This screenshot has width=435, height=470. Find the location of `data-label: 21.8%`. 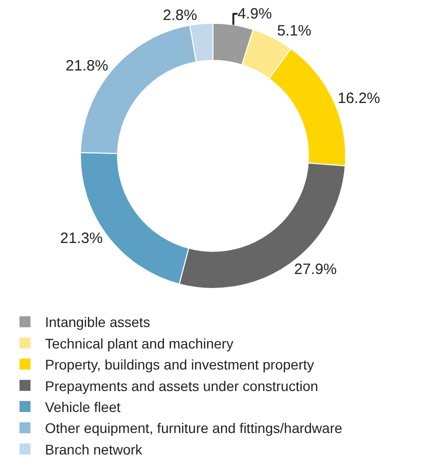

data-label: 21.8% is located at coordinates (87, 65).